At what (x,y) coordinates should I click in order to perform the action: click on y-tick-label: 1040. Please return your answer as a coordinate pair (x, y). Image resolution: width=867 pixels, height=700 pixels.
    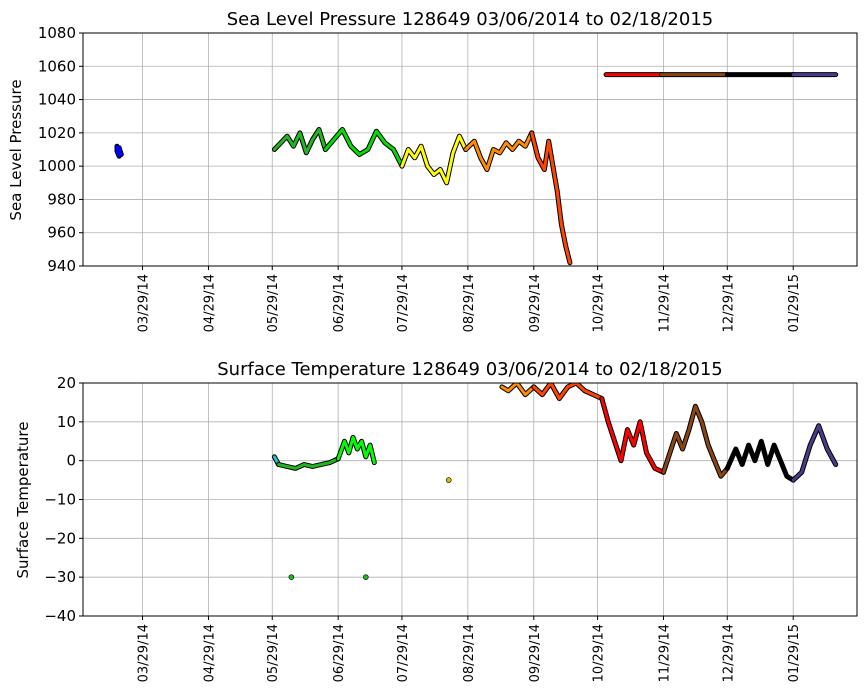
    Looking at the image, I should click on (57, 100).